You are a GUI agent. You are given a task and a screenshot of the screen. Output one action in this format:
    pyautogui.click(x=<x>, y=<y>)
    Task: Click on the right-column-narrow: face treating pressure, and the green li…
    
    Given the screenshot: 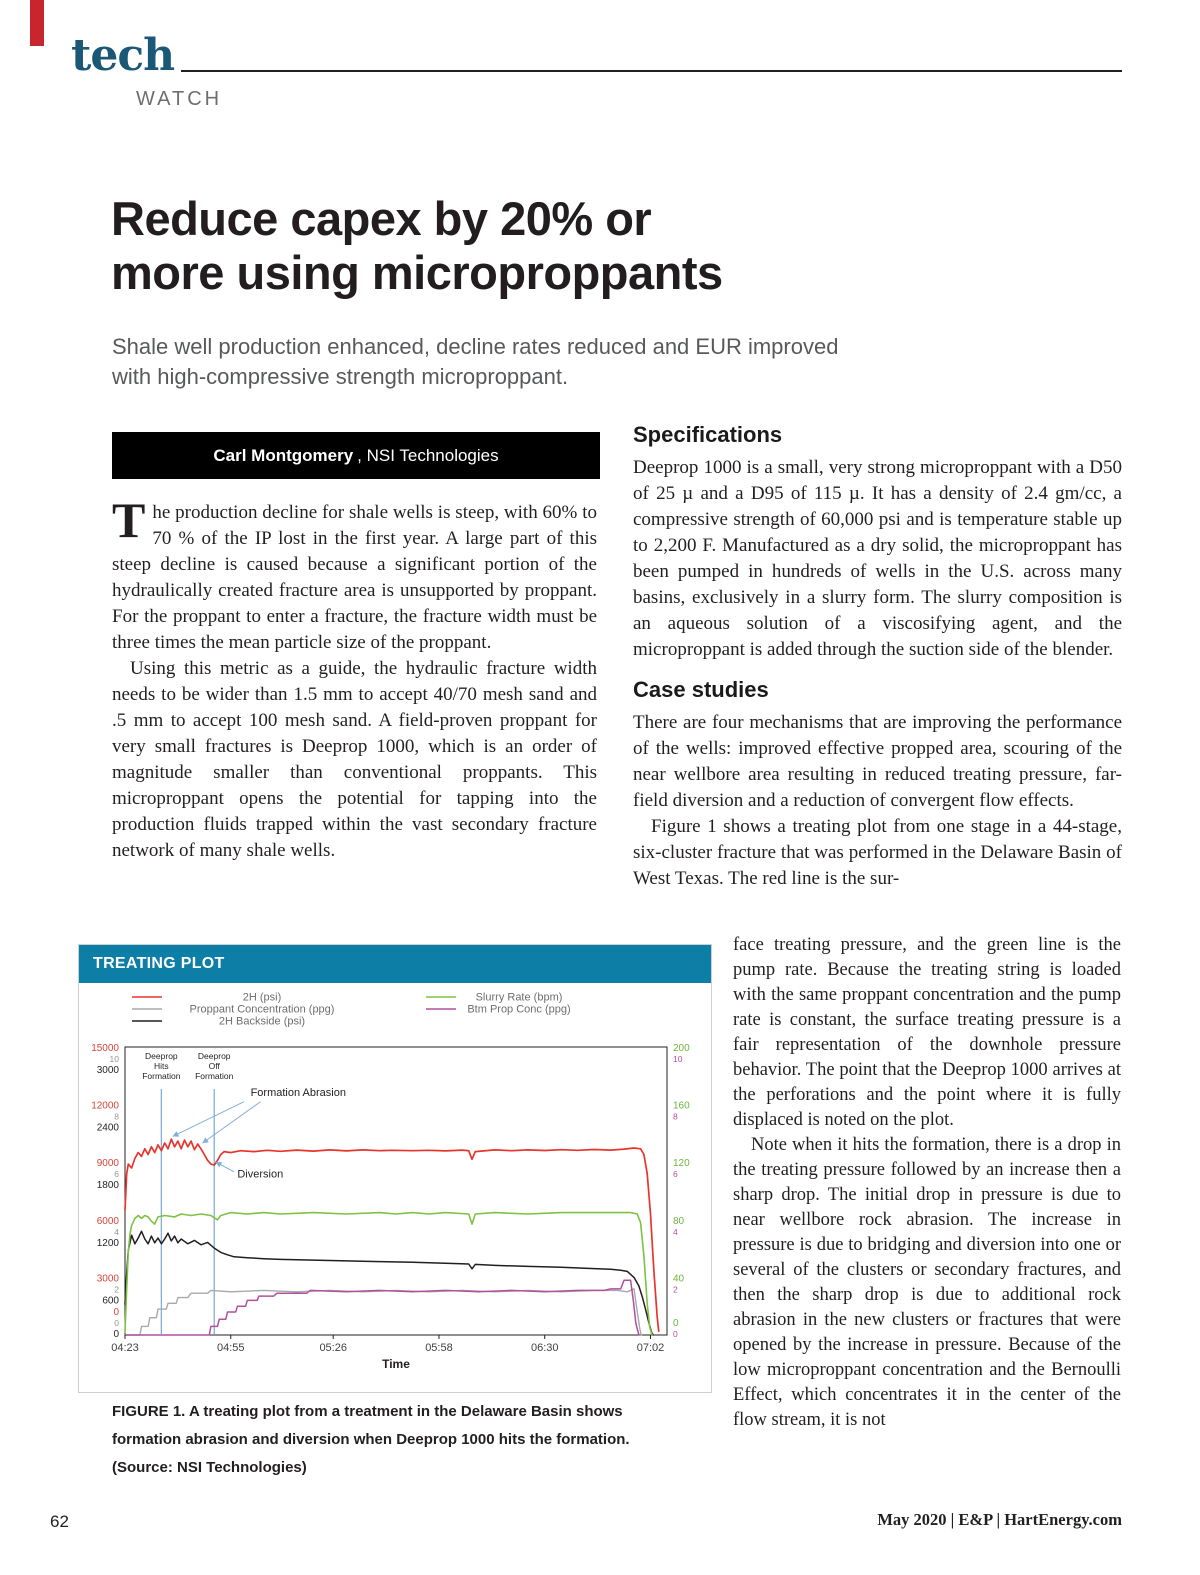 What is the action you would take?
    pyautogui.click(x=927, y=1183)
    